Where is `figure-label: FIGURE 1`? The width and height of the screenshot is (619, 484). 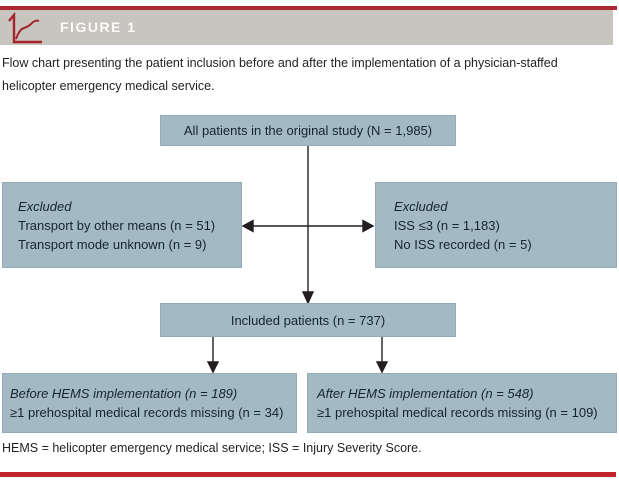
figure-label: FIGURE 1 is located at coordinates (98, 27).